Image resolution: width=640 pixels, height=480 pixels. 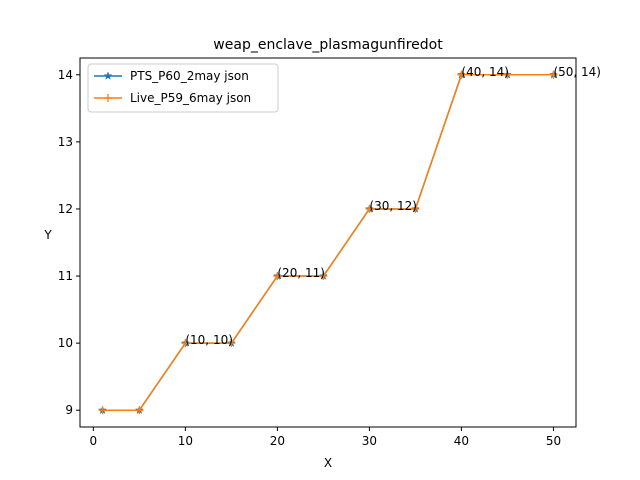 I want to click on legend-entry: PTS_P60_2may json, so click(x=171, y=76).